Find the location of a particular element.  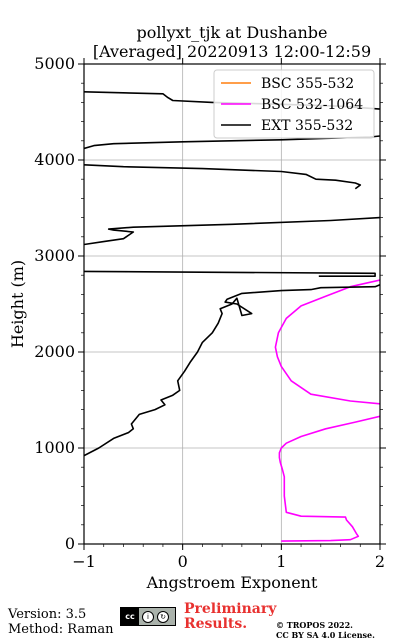

preliminary-line-2: Results. is located at coordinates (216, 624).